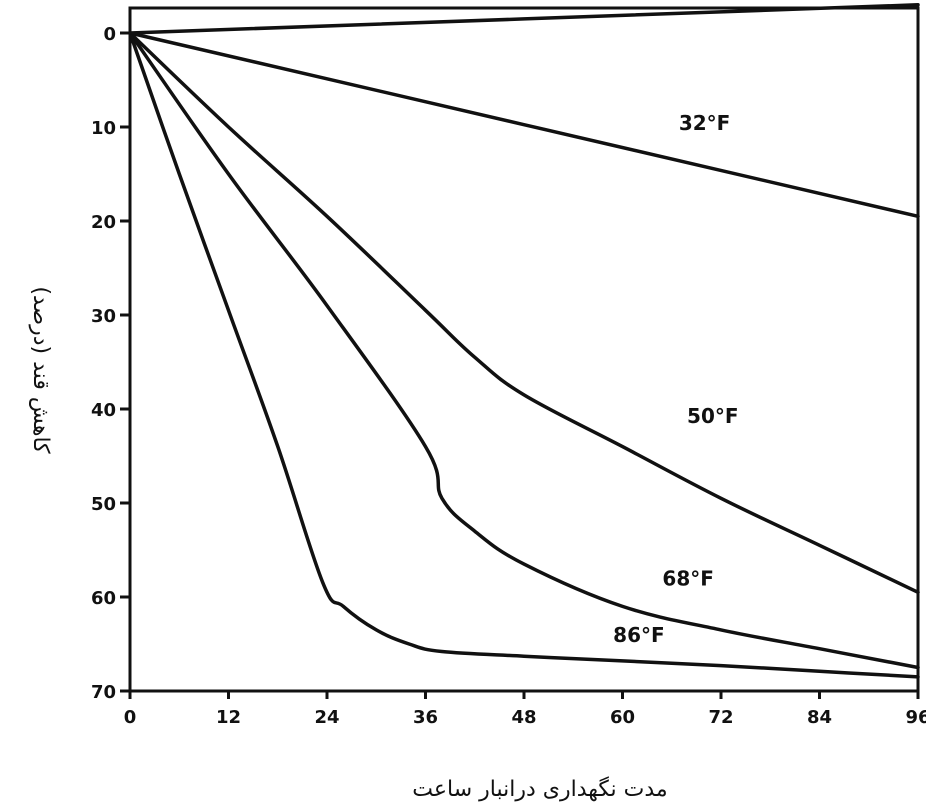  I want to click on y-axis-title: کاهش قند (درصد), so click(40, 370).